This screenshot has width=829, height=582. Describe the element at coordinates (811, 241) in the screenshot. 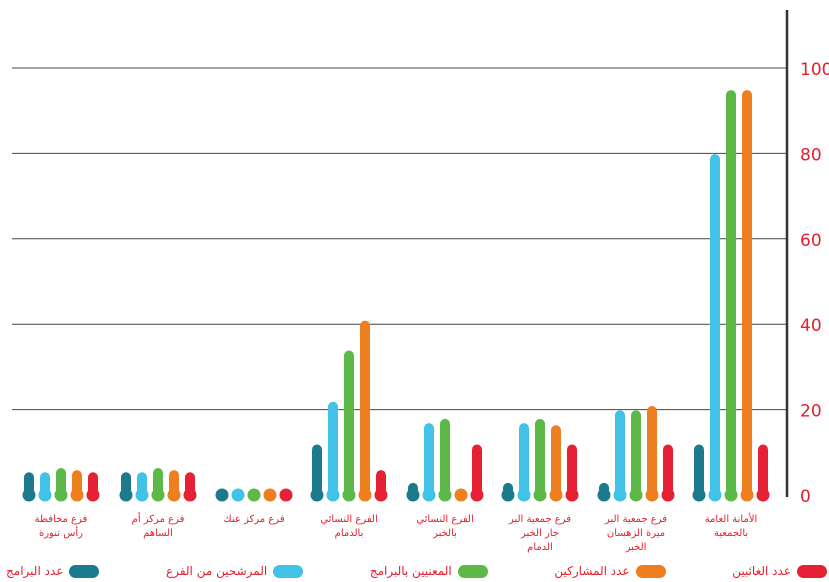

I see `y-tick-label: 60` at that location.